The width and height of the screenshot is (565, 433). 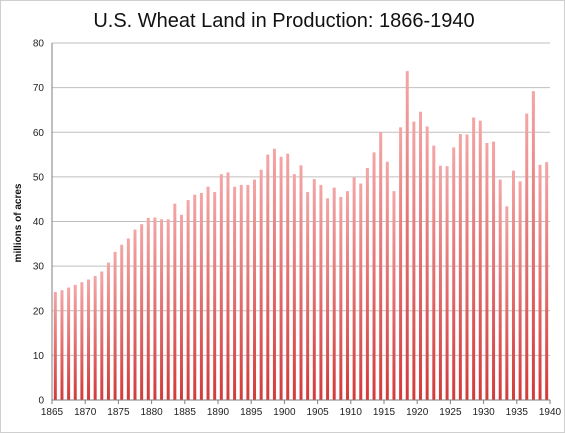 I want to click on bar-1923, so click(x=434, y=272).